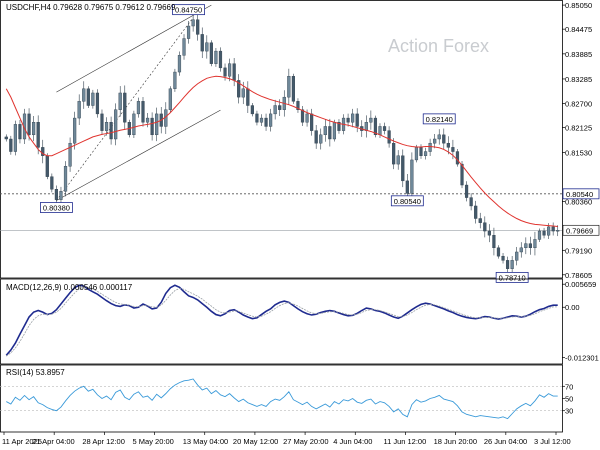  What do you see at coordinates (578, 103) in the screenshot?
I see `price-axis-label: 0.82700` at bounding box center [578, 103].